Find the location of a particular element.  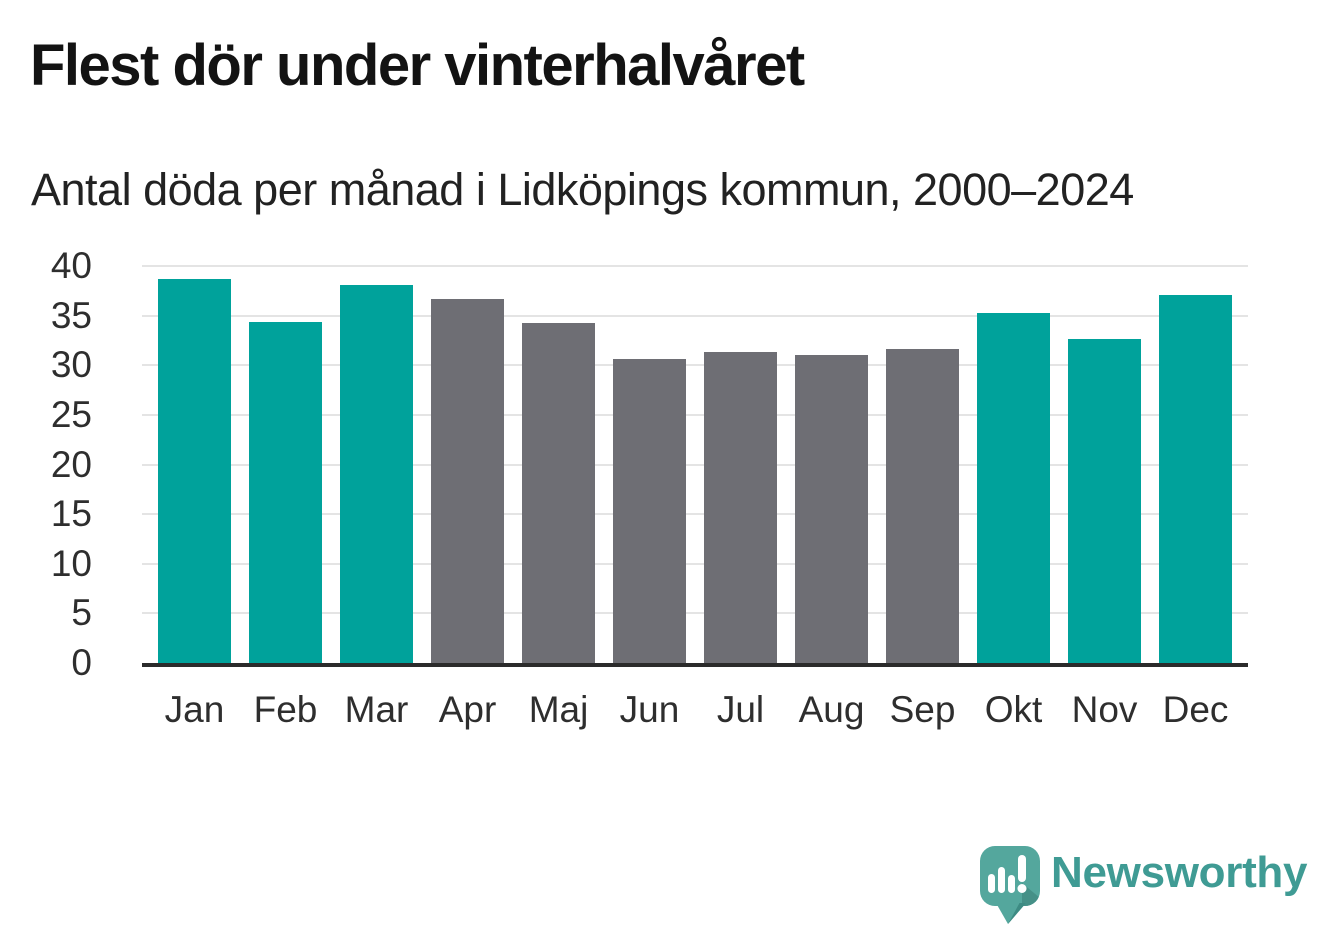

x-axis-label-dec: Dec is located at coordinates (1195, 709).